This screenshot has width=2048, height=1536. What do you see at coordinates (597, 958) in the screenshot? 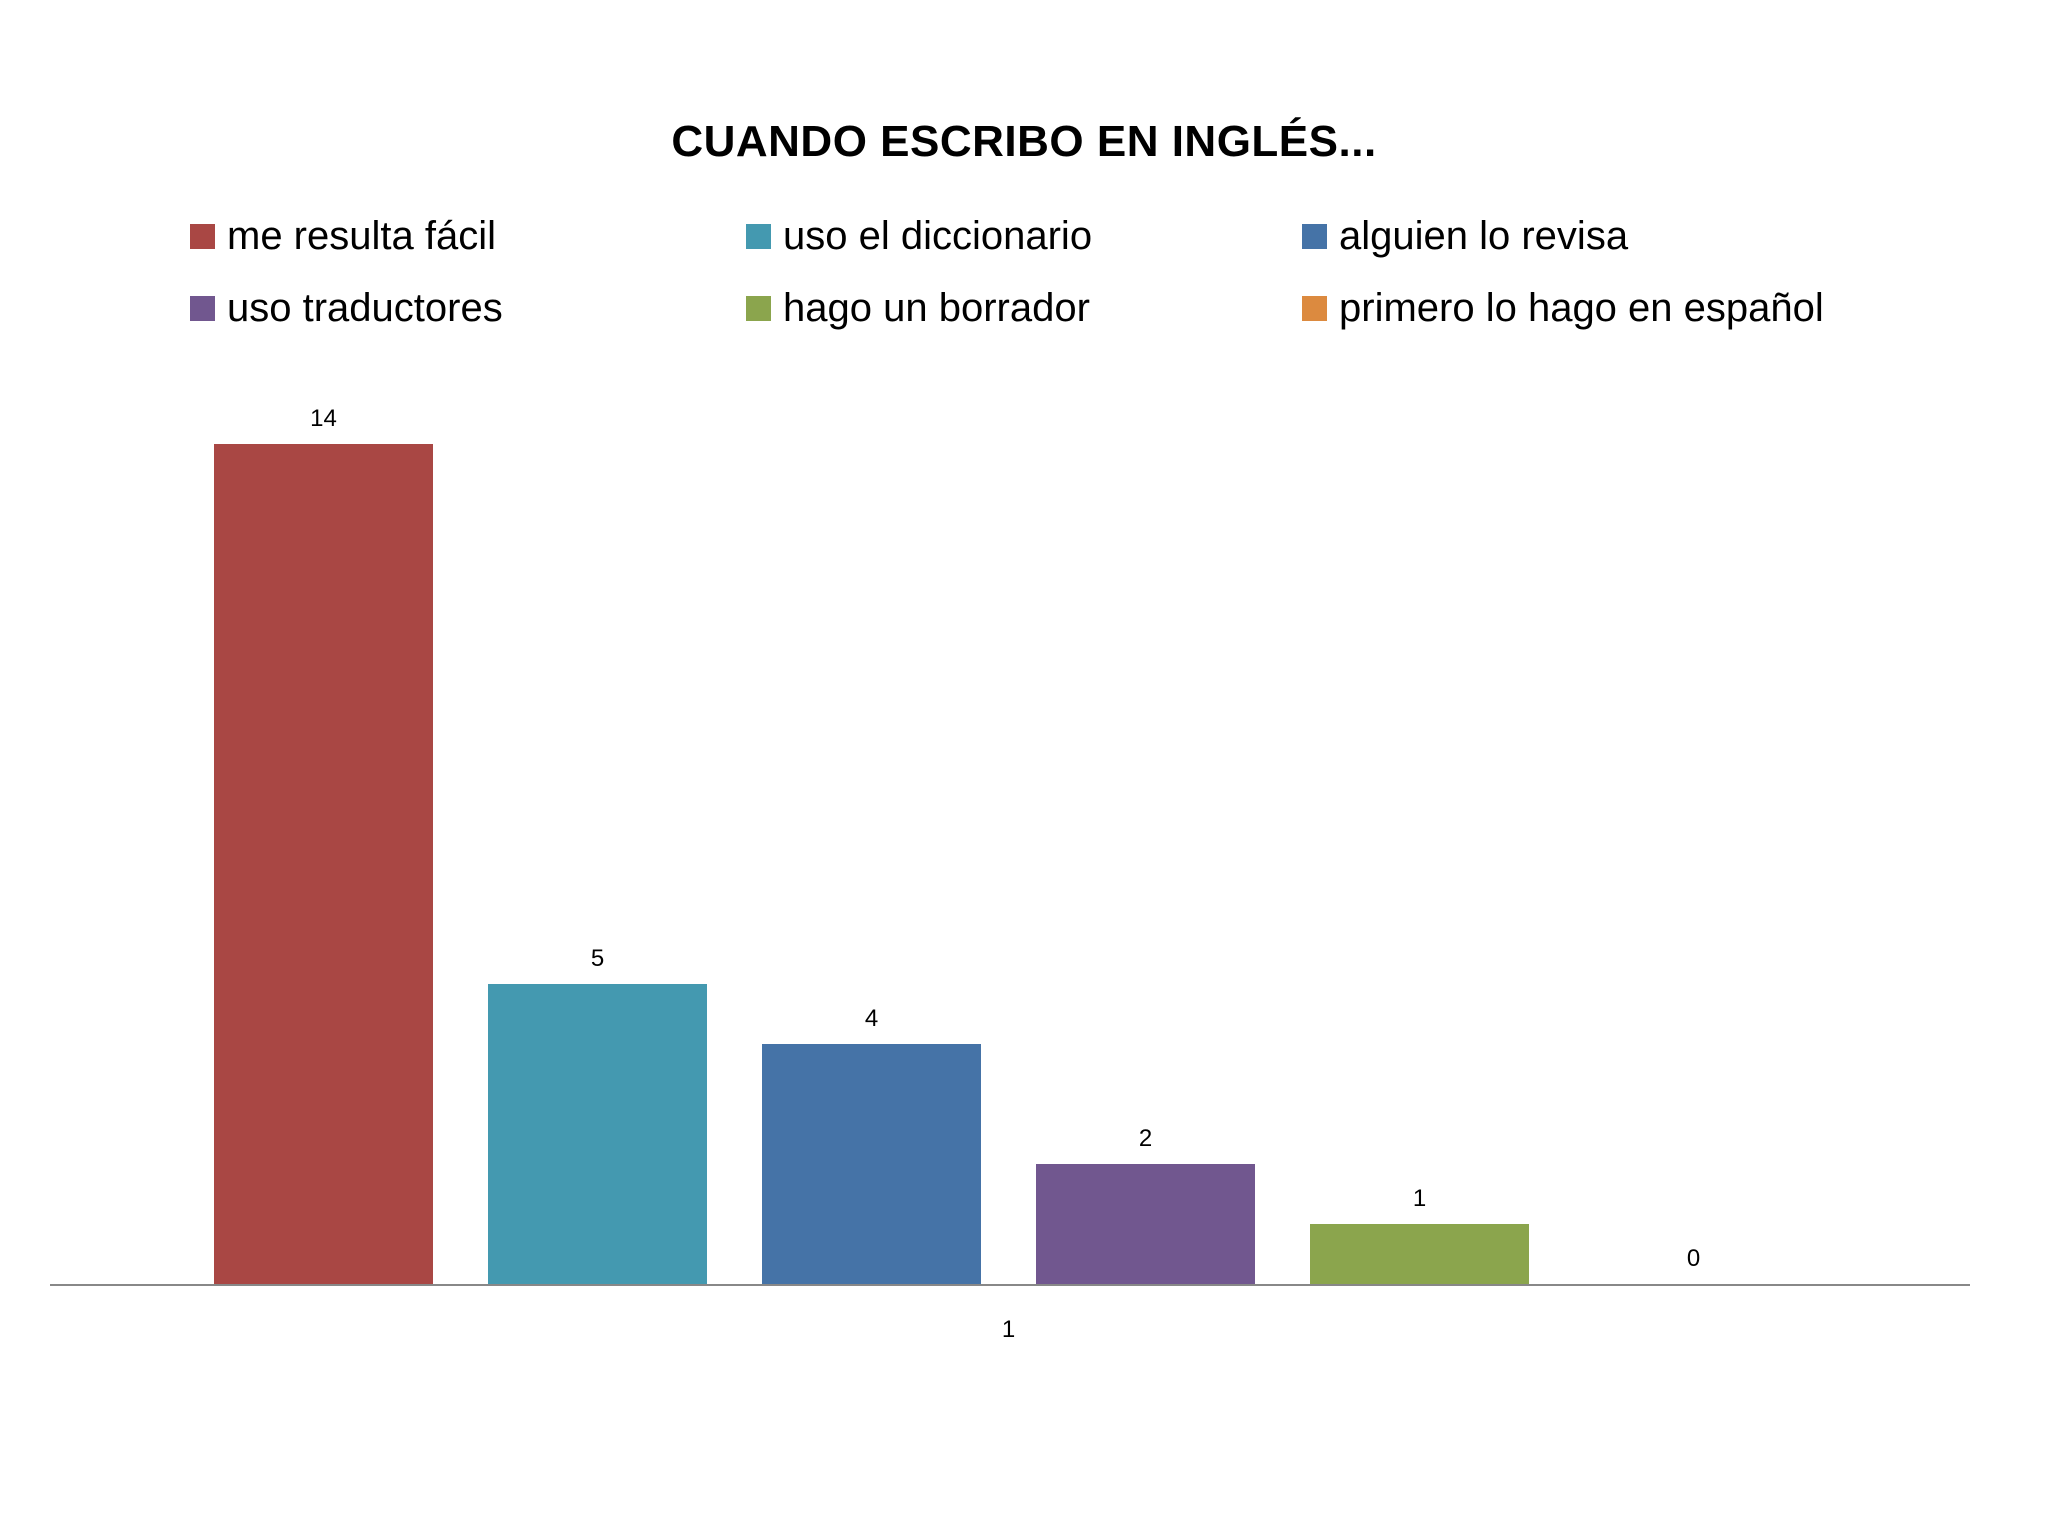
I see `data-label-2: 5` at bounding box center [597, 958].